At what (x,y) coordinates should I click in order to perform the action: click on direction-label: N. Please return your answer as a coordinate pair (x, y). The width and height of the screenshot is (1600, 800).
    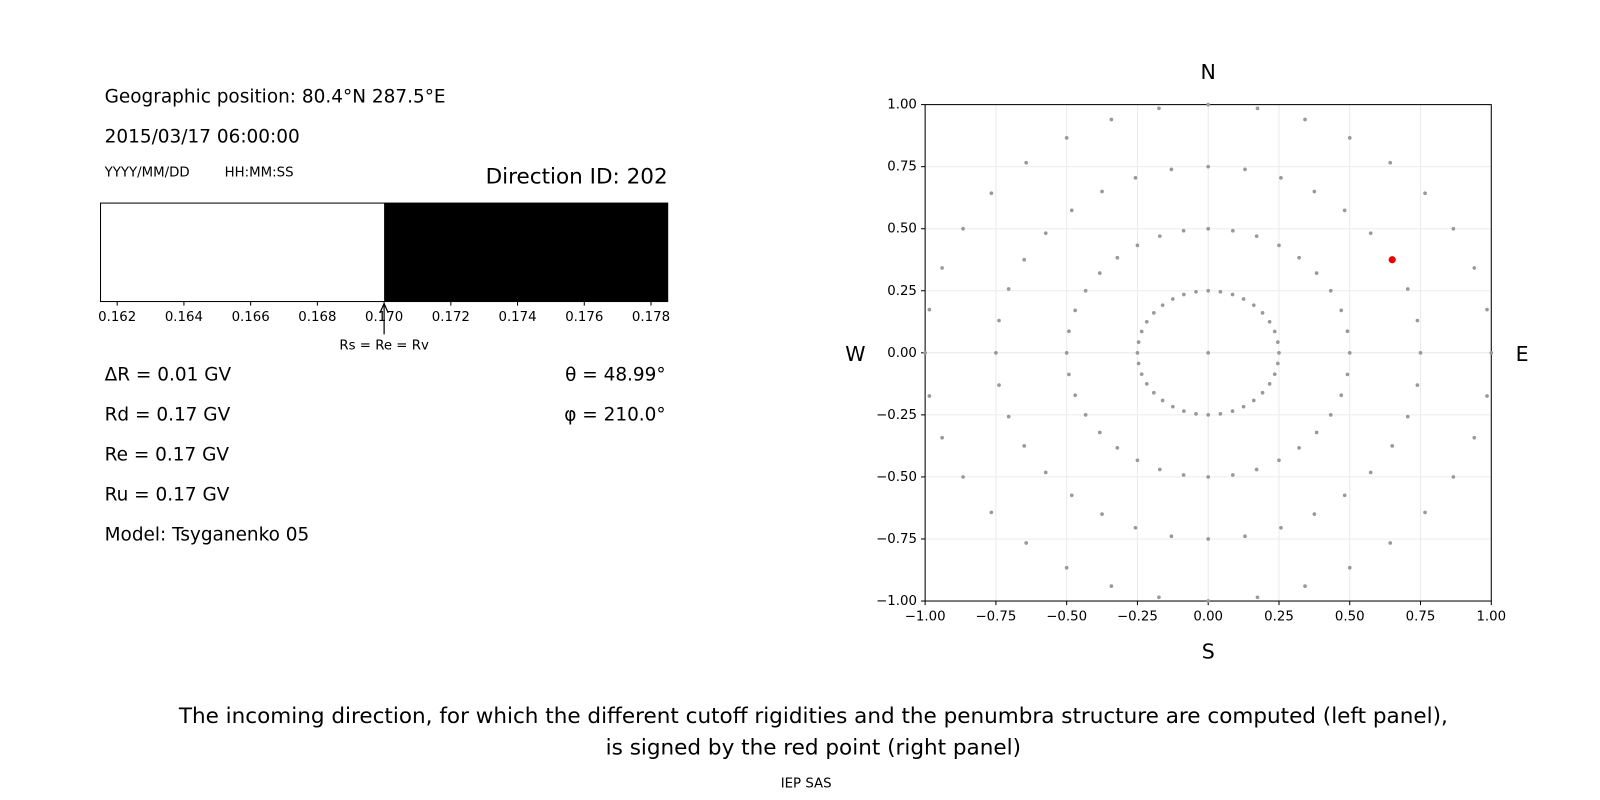
    Looking at the image, I should click on (1208, 72).